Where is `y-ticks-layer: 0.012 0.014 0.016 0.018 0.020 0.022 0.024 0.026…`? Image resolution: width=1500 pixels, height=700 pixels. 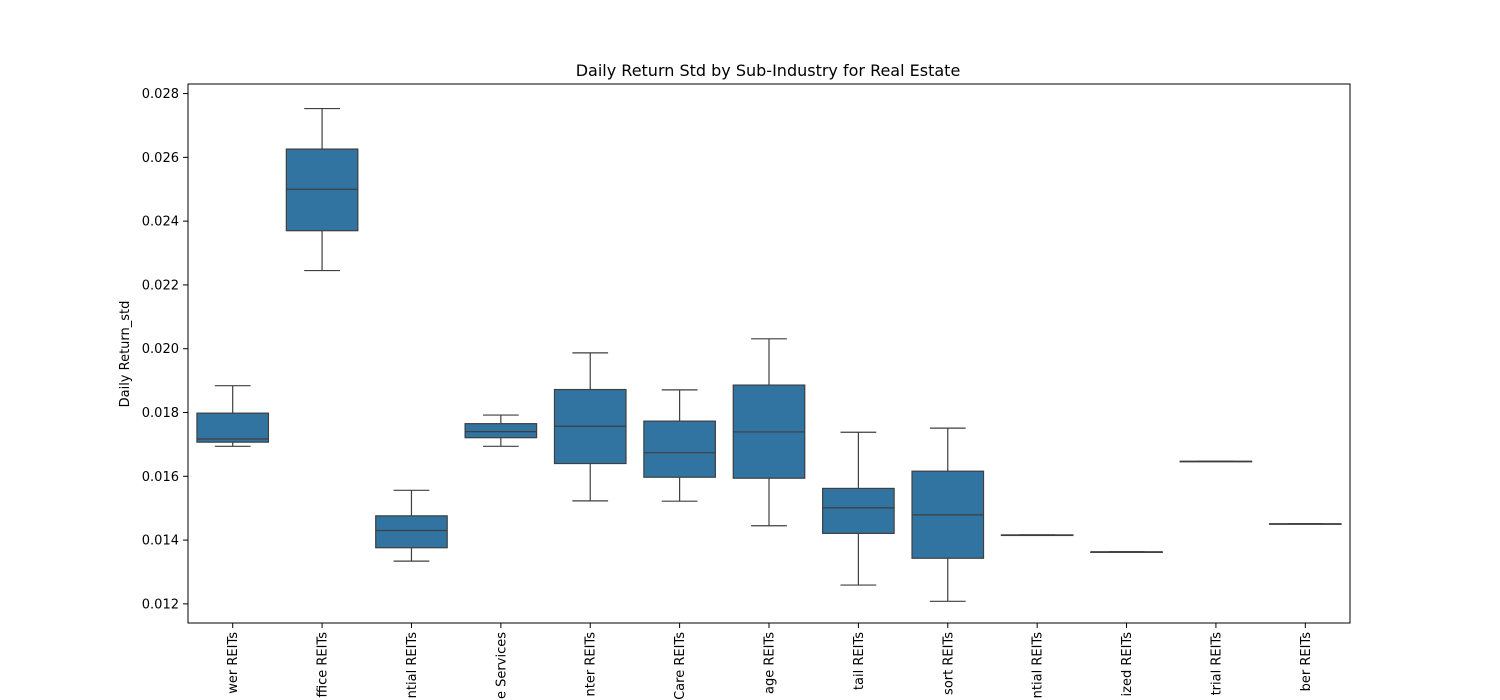 y-ticks-layer: 0.012 0.014 0.016 0.018 0.020 0.022 0.024 0.026… is located at coordinates (165, 349).